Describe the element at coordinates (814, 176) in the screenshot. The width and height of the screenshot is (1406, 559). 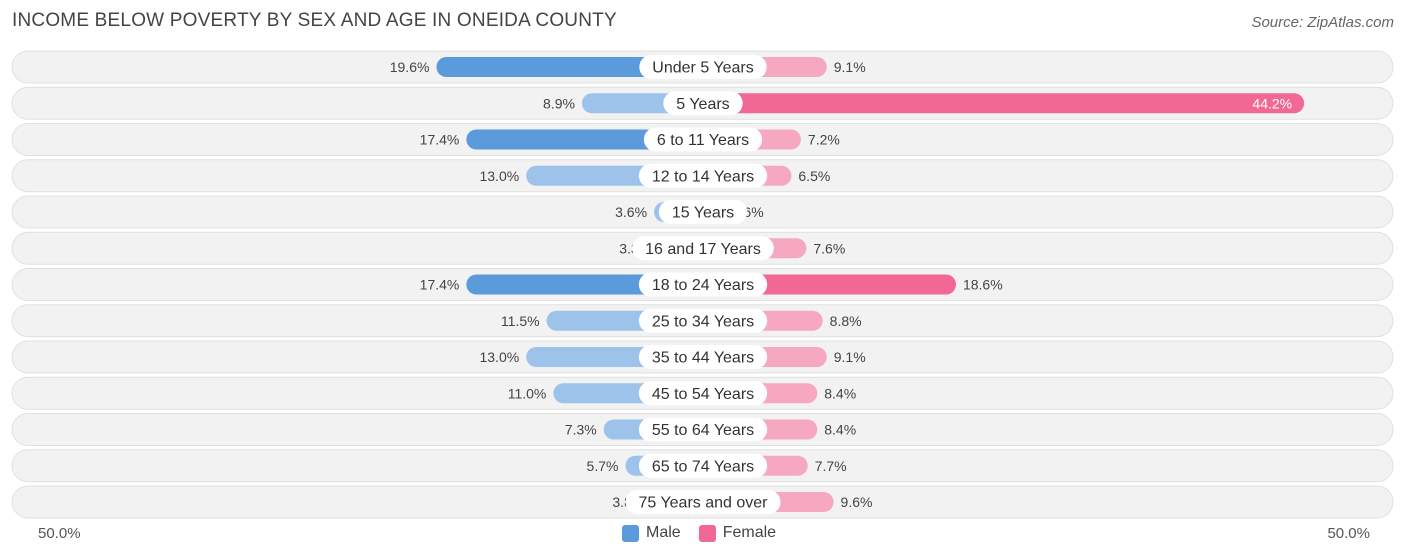
I see `female-value-label: 6.5%` at that location.